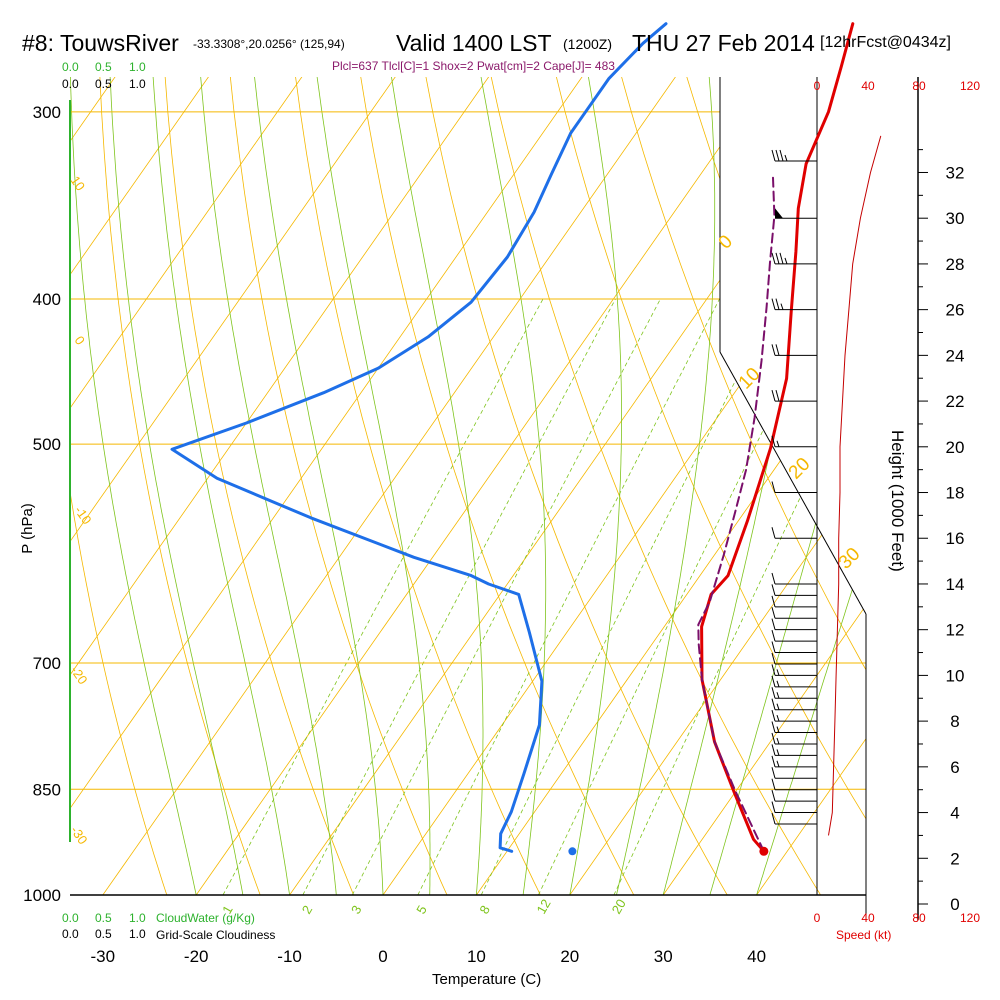 The width and height of the screenshot is (1000, 1000). What do you see at coordinates (100, 43) in the screenshot?
I see `station-title: #8: TouwsRiver` at bounding box center [100, 43].